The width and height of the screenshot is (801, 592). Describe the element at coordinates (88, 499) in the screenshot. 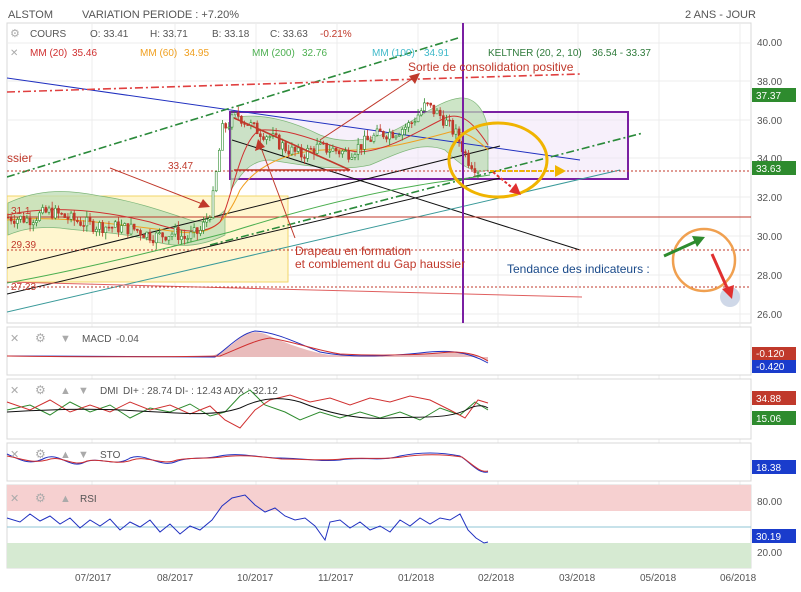

I see `rsi-label: RSI` at that location.